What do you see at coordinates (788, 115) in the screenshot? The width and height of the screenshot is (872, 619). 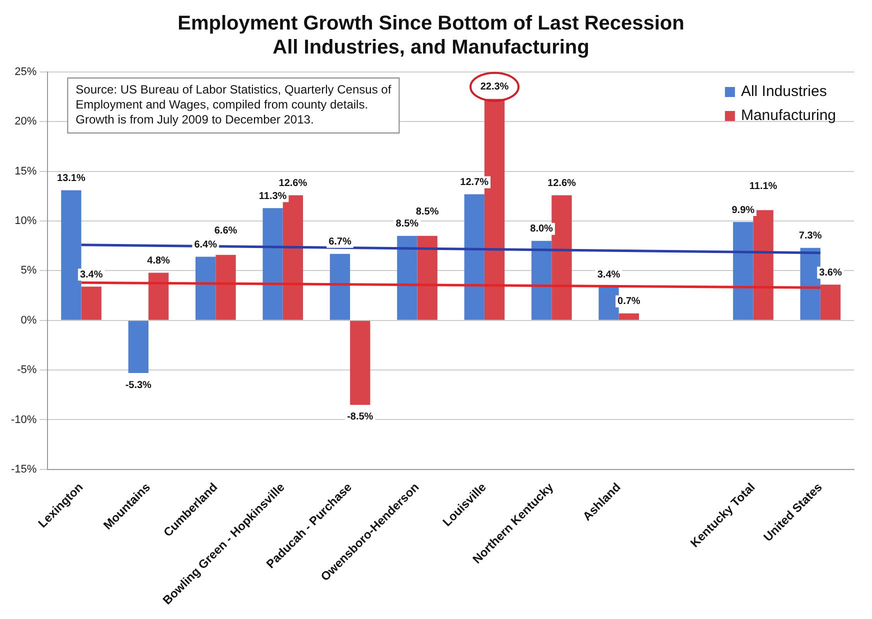 I see `legend-label: Manufacturing` at bounding box center [788, 115].